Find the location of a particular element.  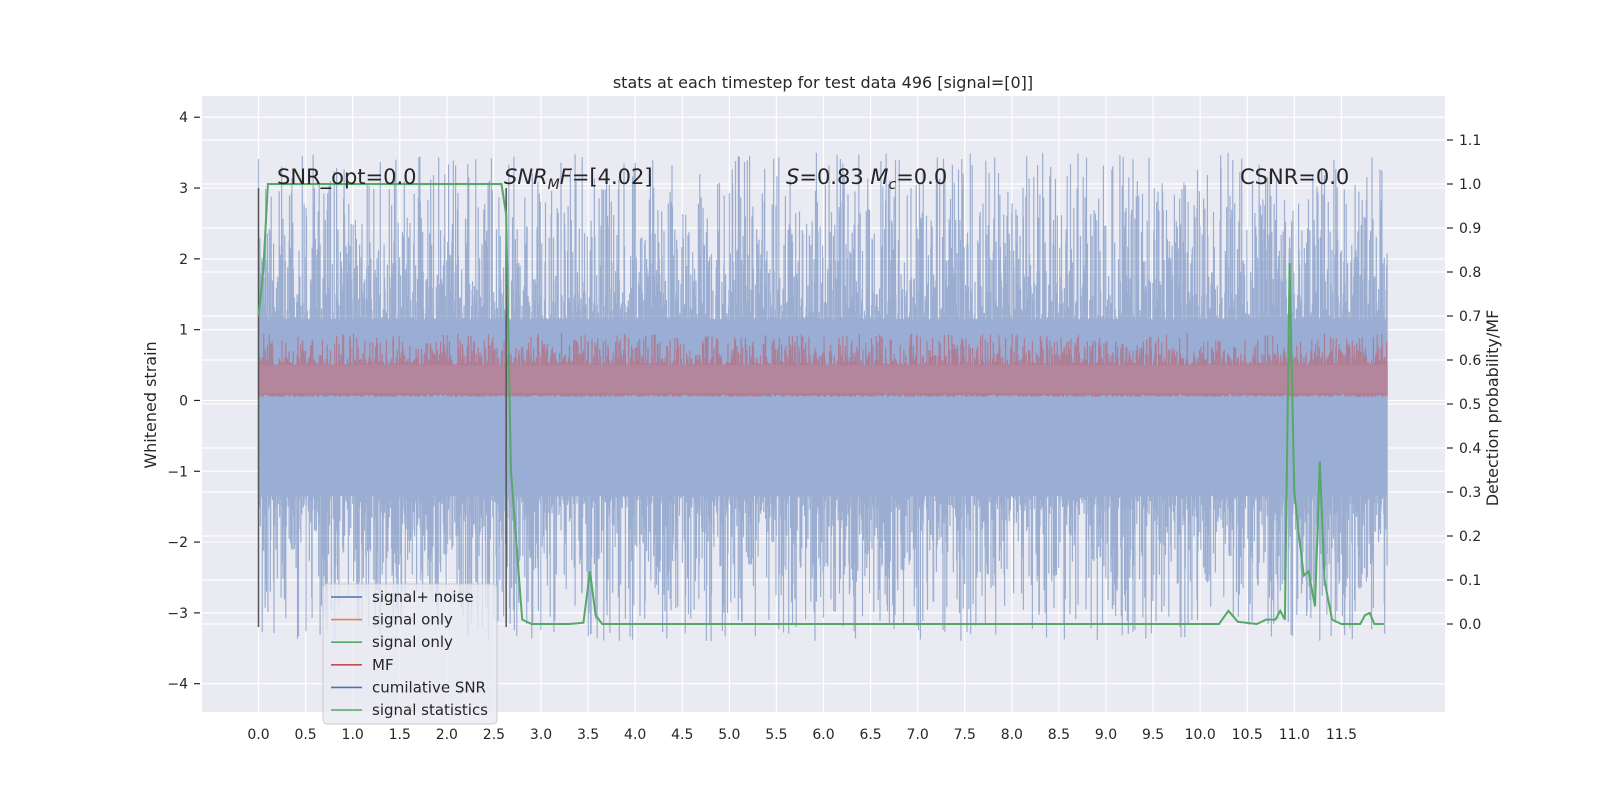

x-tick-label: 2.5 is located at coordinates (494, 735).